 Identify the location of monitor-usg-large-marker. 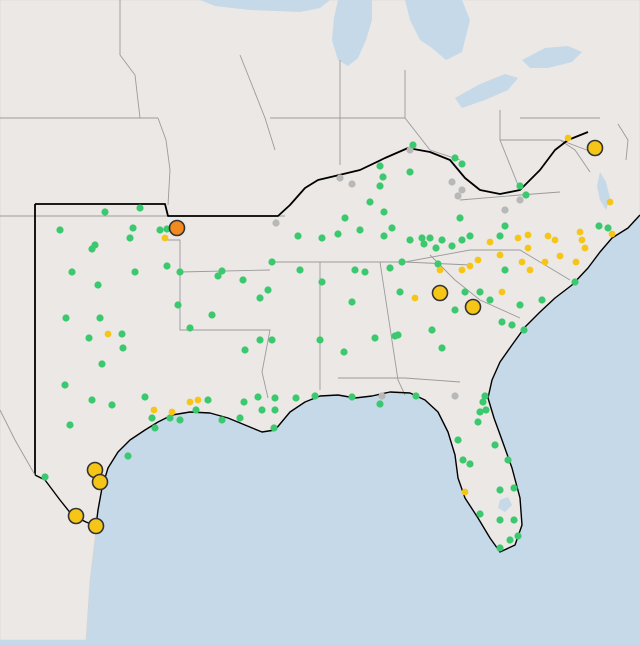
(177, 228).